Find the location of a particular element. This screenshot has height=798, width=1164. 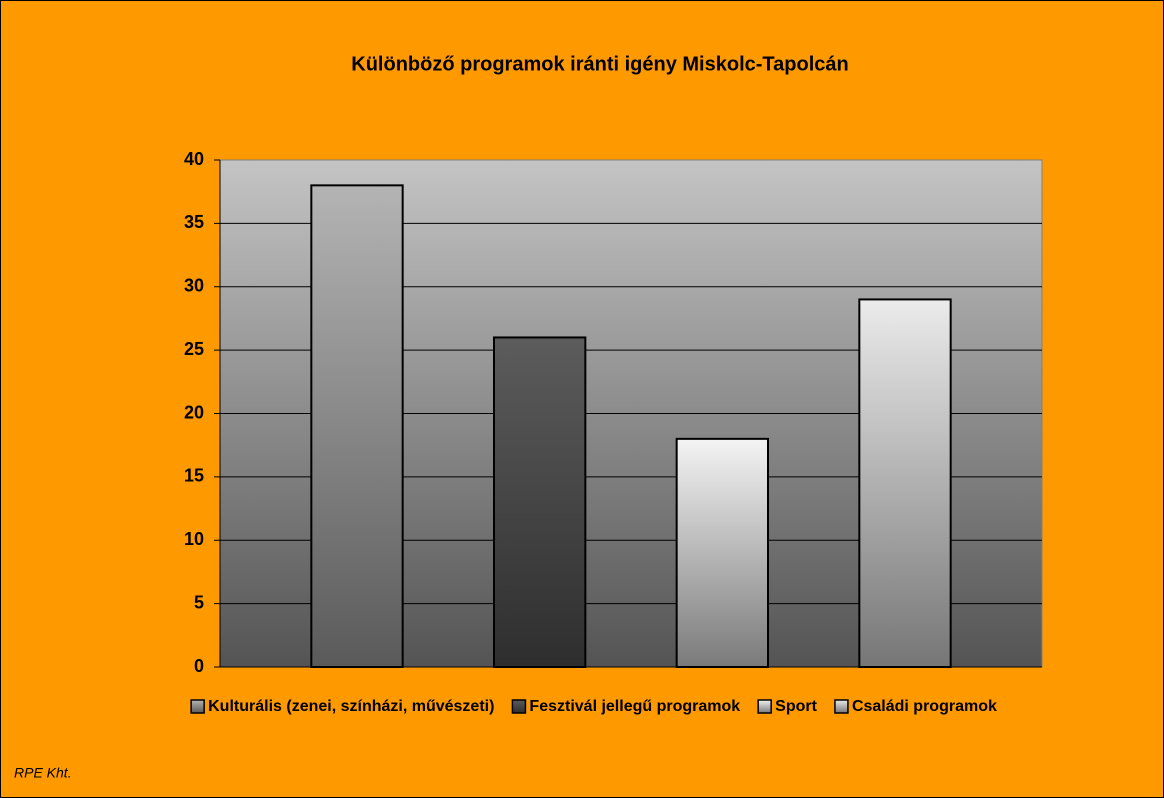

legend-label: Fesztivál jellegű programok is located at coordinates (634, 706).